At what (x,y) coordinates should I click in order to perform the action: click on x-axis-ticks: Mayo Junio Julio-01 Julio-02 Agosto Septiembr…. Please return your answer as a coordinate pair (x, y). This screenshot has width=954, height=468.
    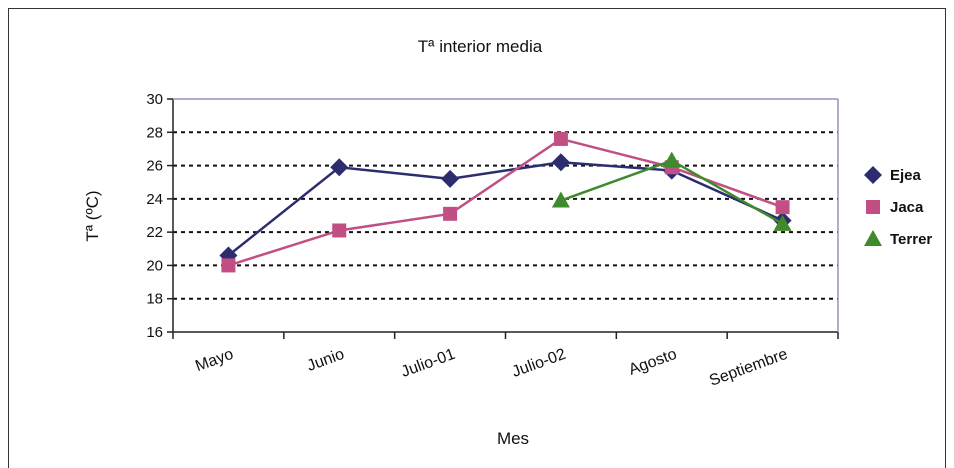
    Looking at the image, I should click on (505, 361).